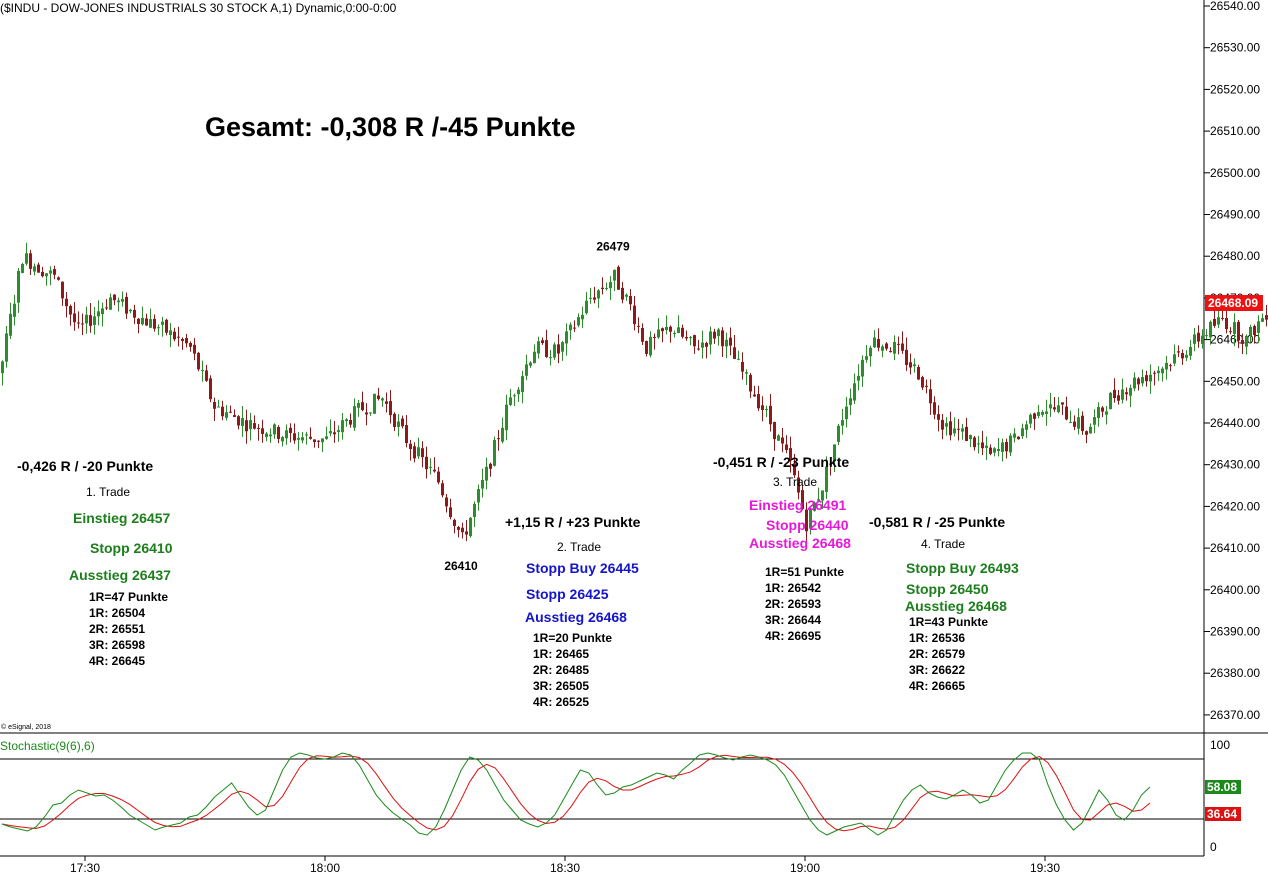 The height and width of the screenshot is (885, 1268). Describe the element at coordinates (117, 661) in the screenshot. I see `trade-1-level-4r: 4R: 26645` at that location.